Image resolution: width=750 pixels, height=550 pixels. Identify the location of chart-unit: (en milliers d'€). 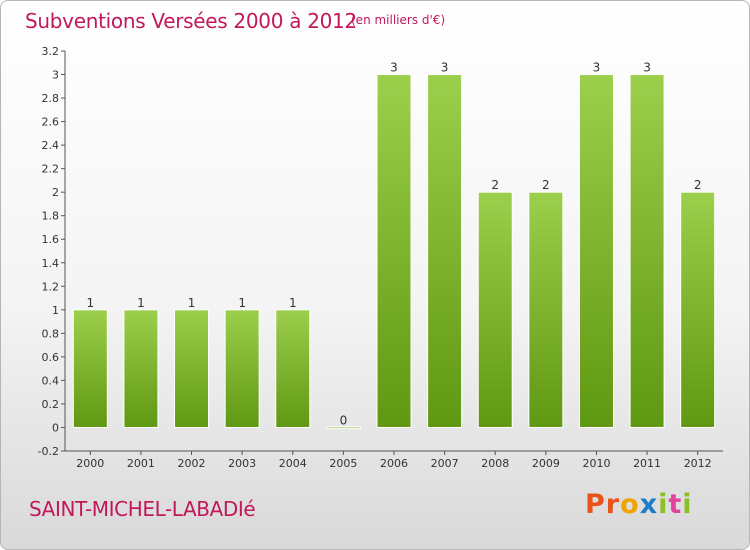
(398, 20).